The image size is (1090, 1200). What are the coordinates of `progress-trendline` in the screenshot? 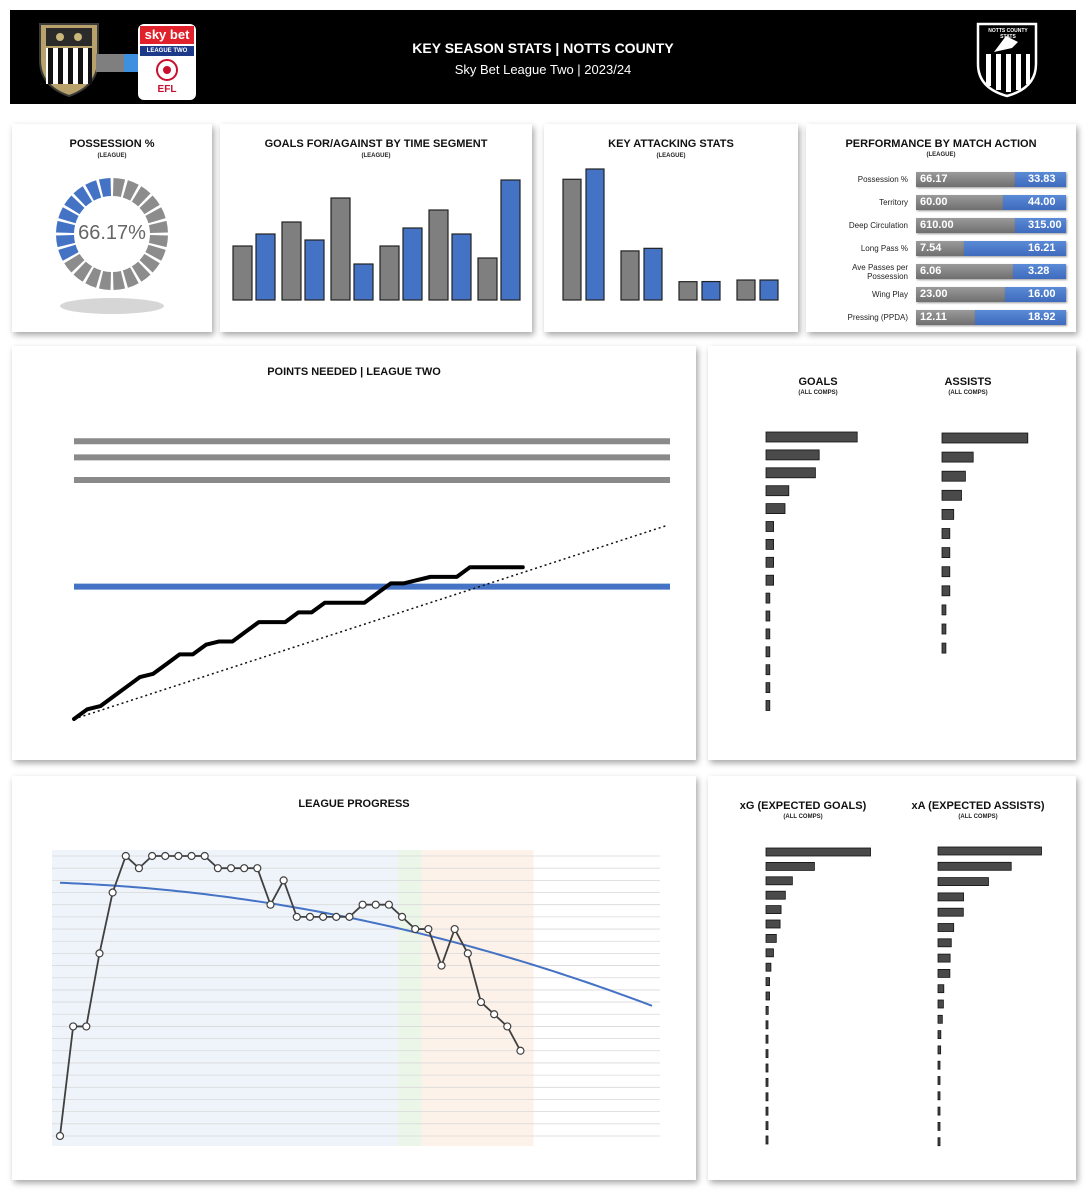 It's located at (356, 944).